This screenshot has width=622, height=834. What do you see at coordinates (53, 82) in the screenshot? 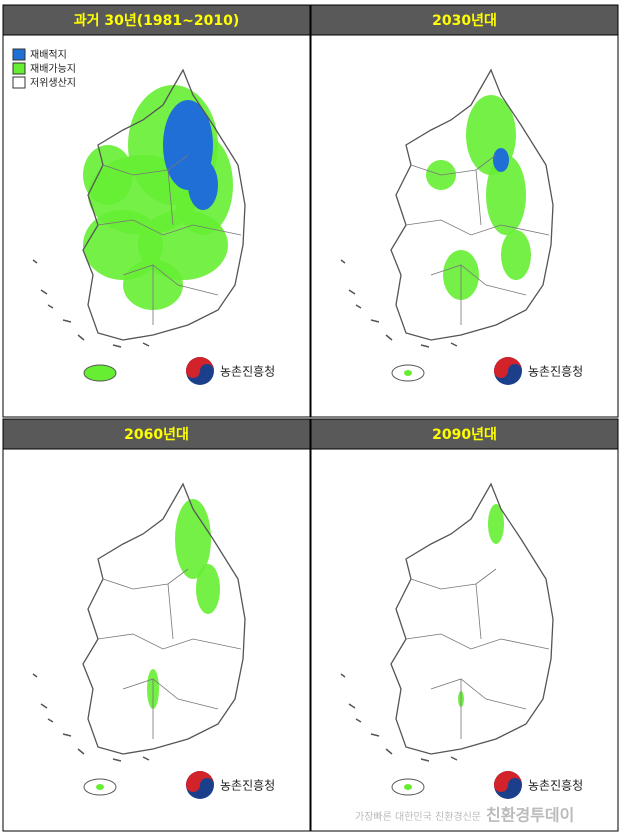
I see `legend-label: 저위생산지` at bounding box center [53, 82].